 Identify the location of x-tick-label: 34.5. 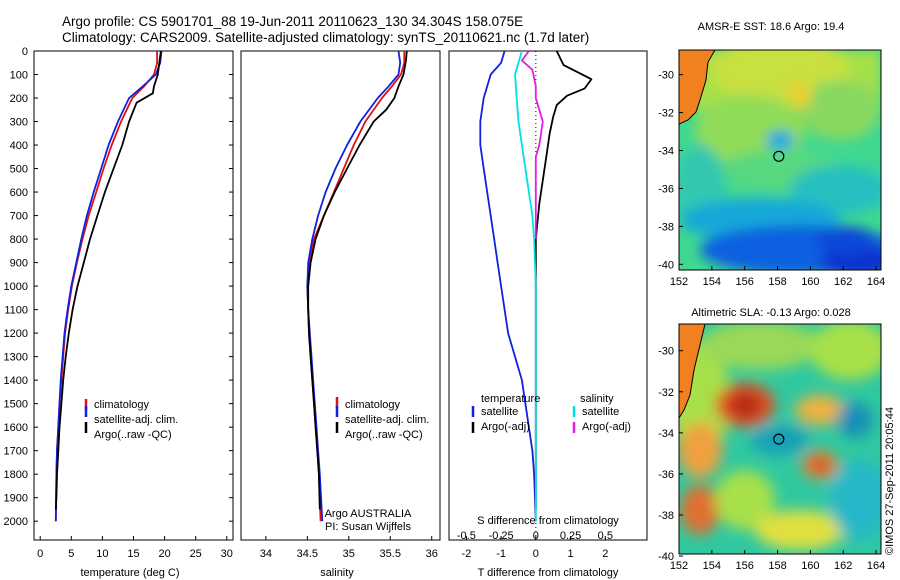
(307, 554).